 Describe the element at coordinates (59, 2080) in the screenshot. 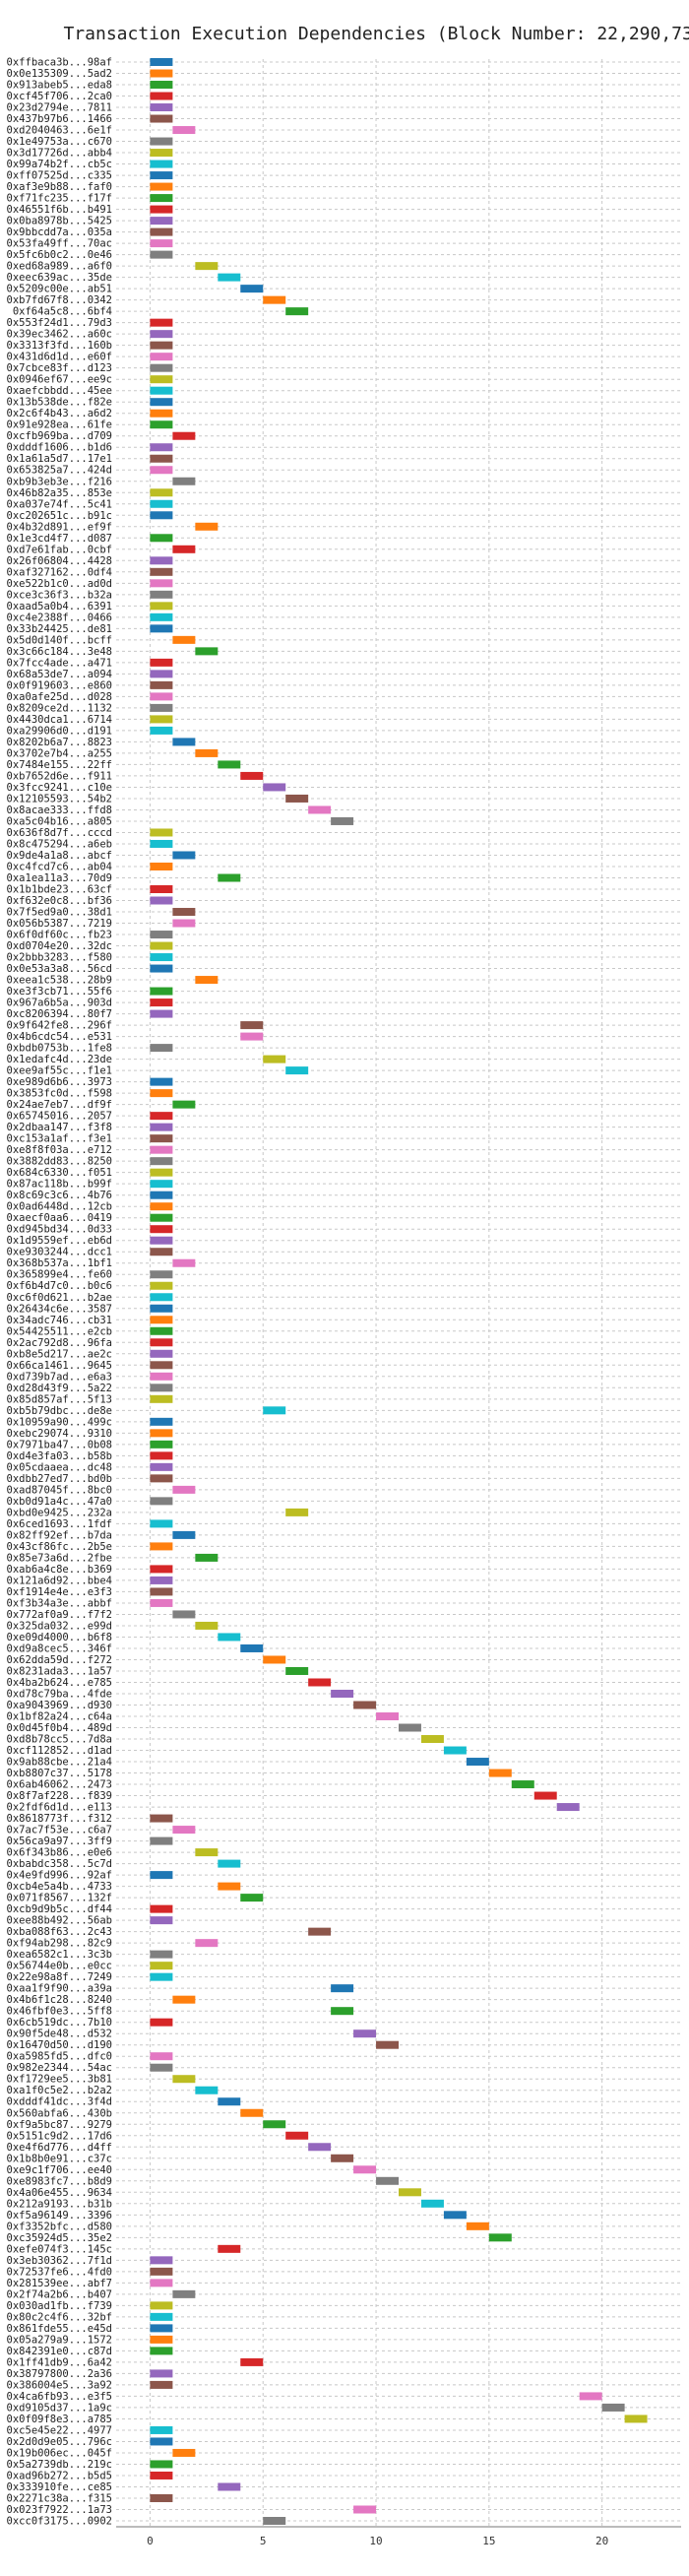

I see `y-tick-label: 0xf1729ee5...3b81` at that location.